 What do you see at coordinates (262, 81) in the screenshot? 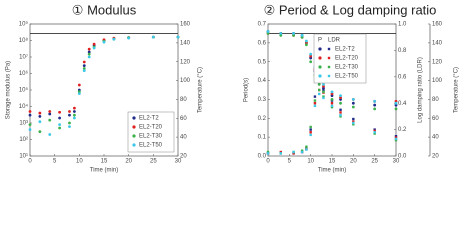
I see `y-tick-label: 0.4` at bounding box center [262, 81].